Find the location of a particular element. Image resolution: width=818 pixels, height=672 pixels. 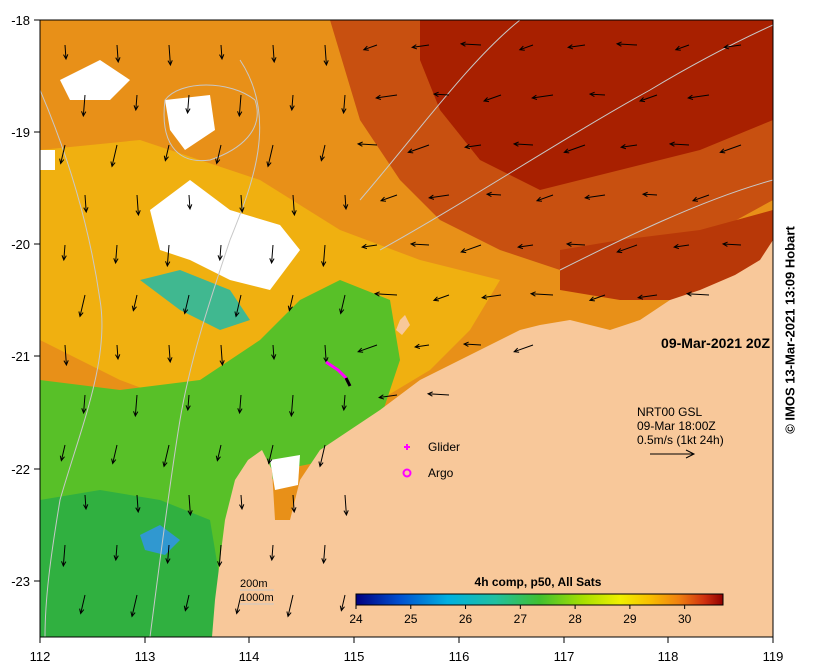

argo-label: Argo is located at coordinates (441, 473).